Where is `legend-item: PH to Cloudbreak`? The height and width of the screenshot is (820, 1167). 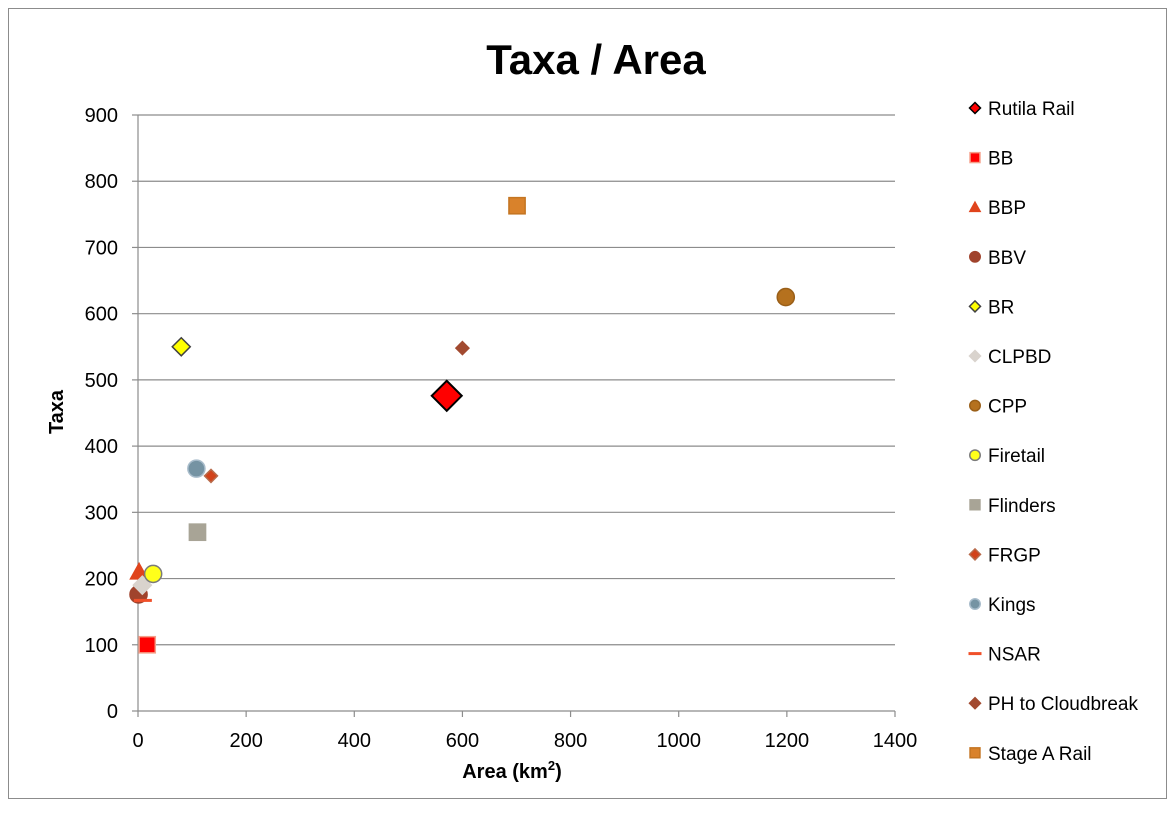 legend-item: PH to Cloudbreak is located at coordinates (1053, 704).